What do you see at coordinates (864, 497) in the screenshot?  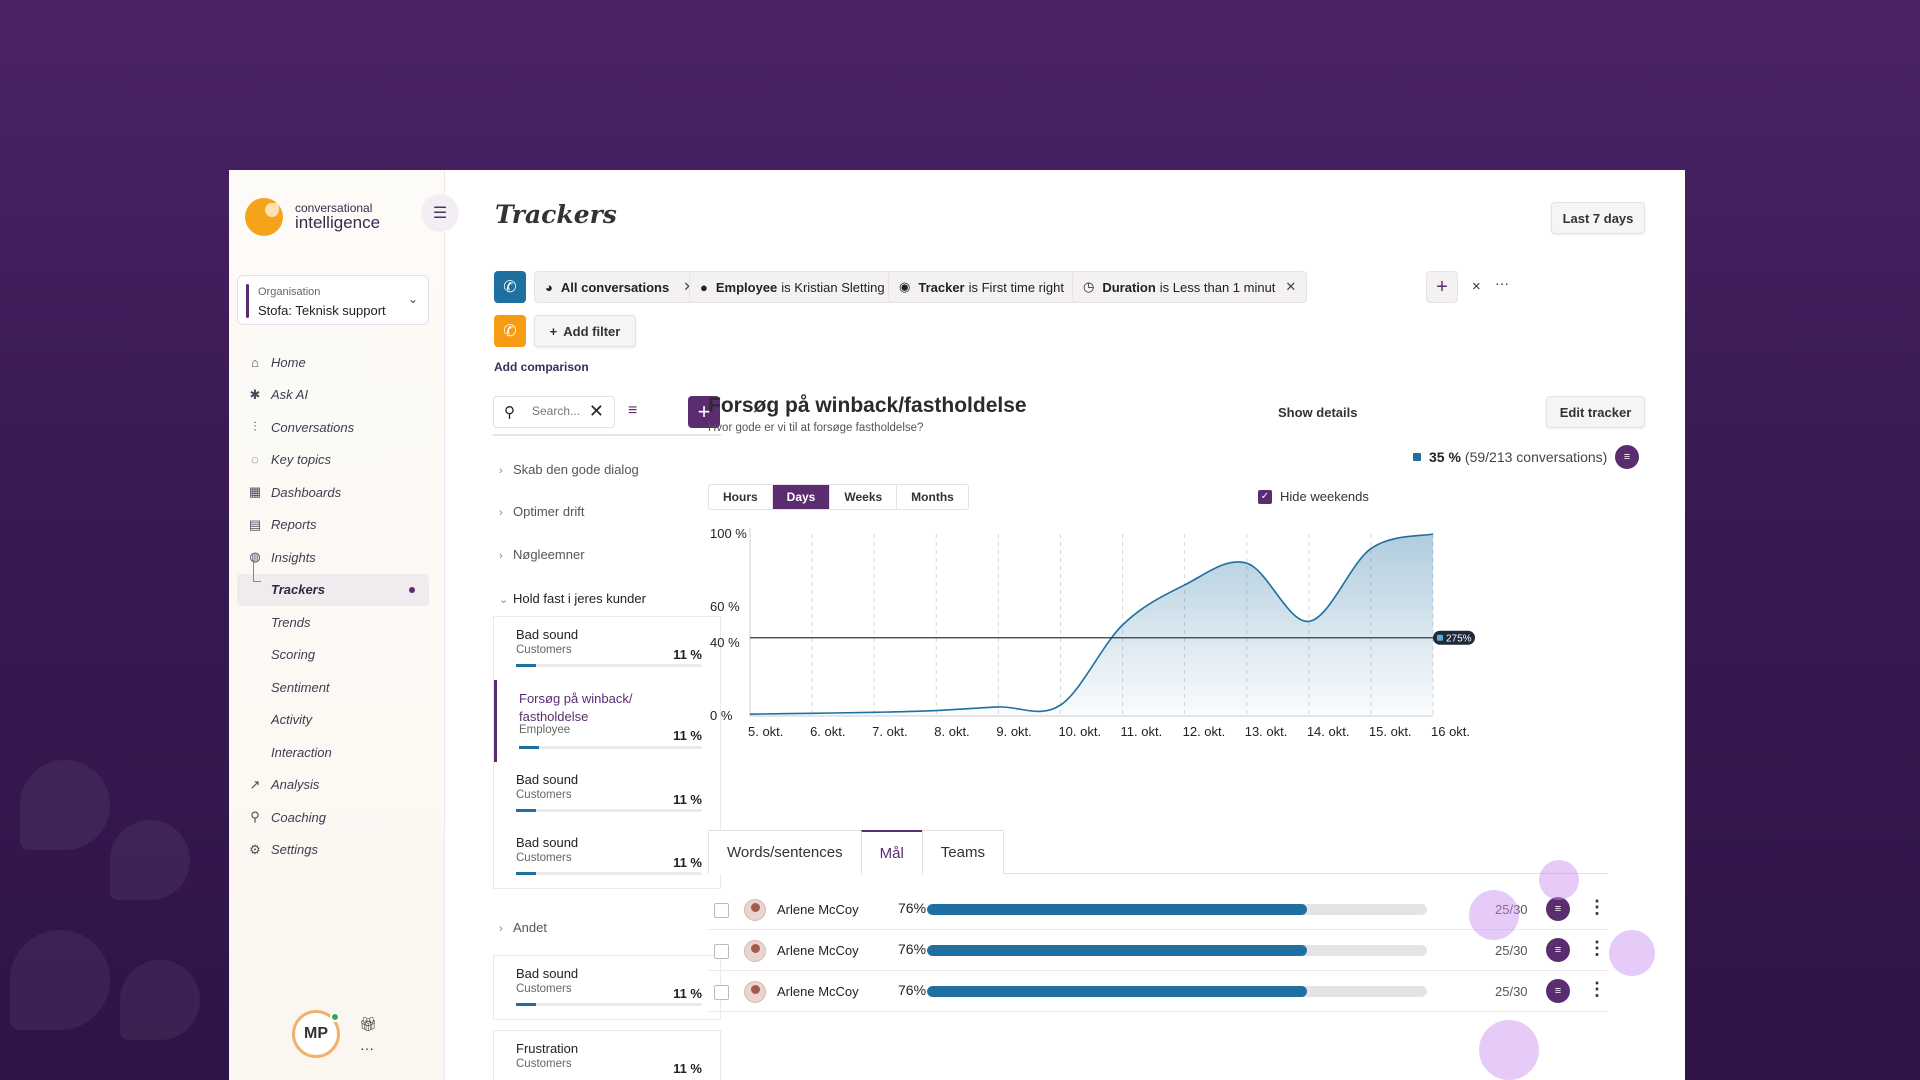 I see `granularity-weeks: Weeks` at bounding box center [864, 497].